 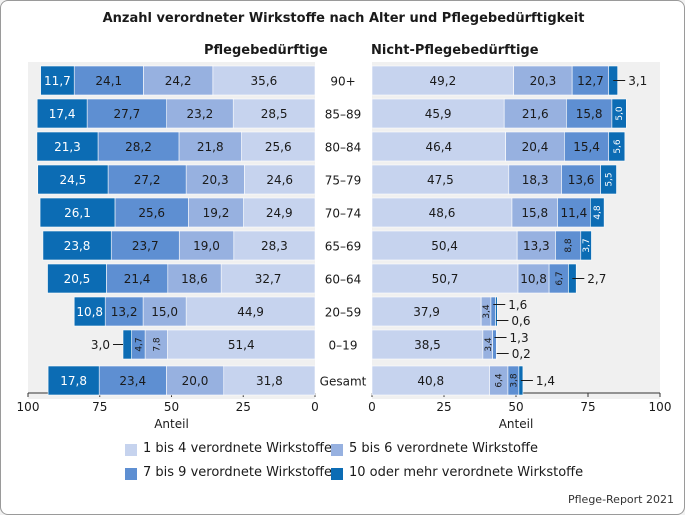 I want to click on right-data-label: 37,9, so click(x=426, y=312).